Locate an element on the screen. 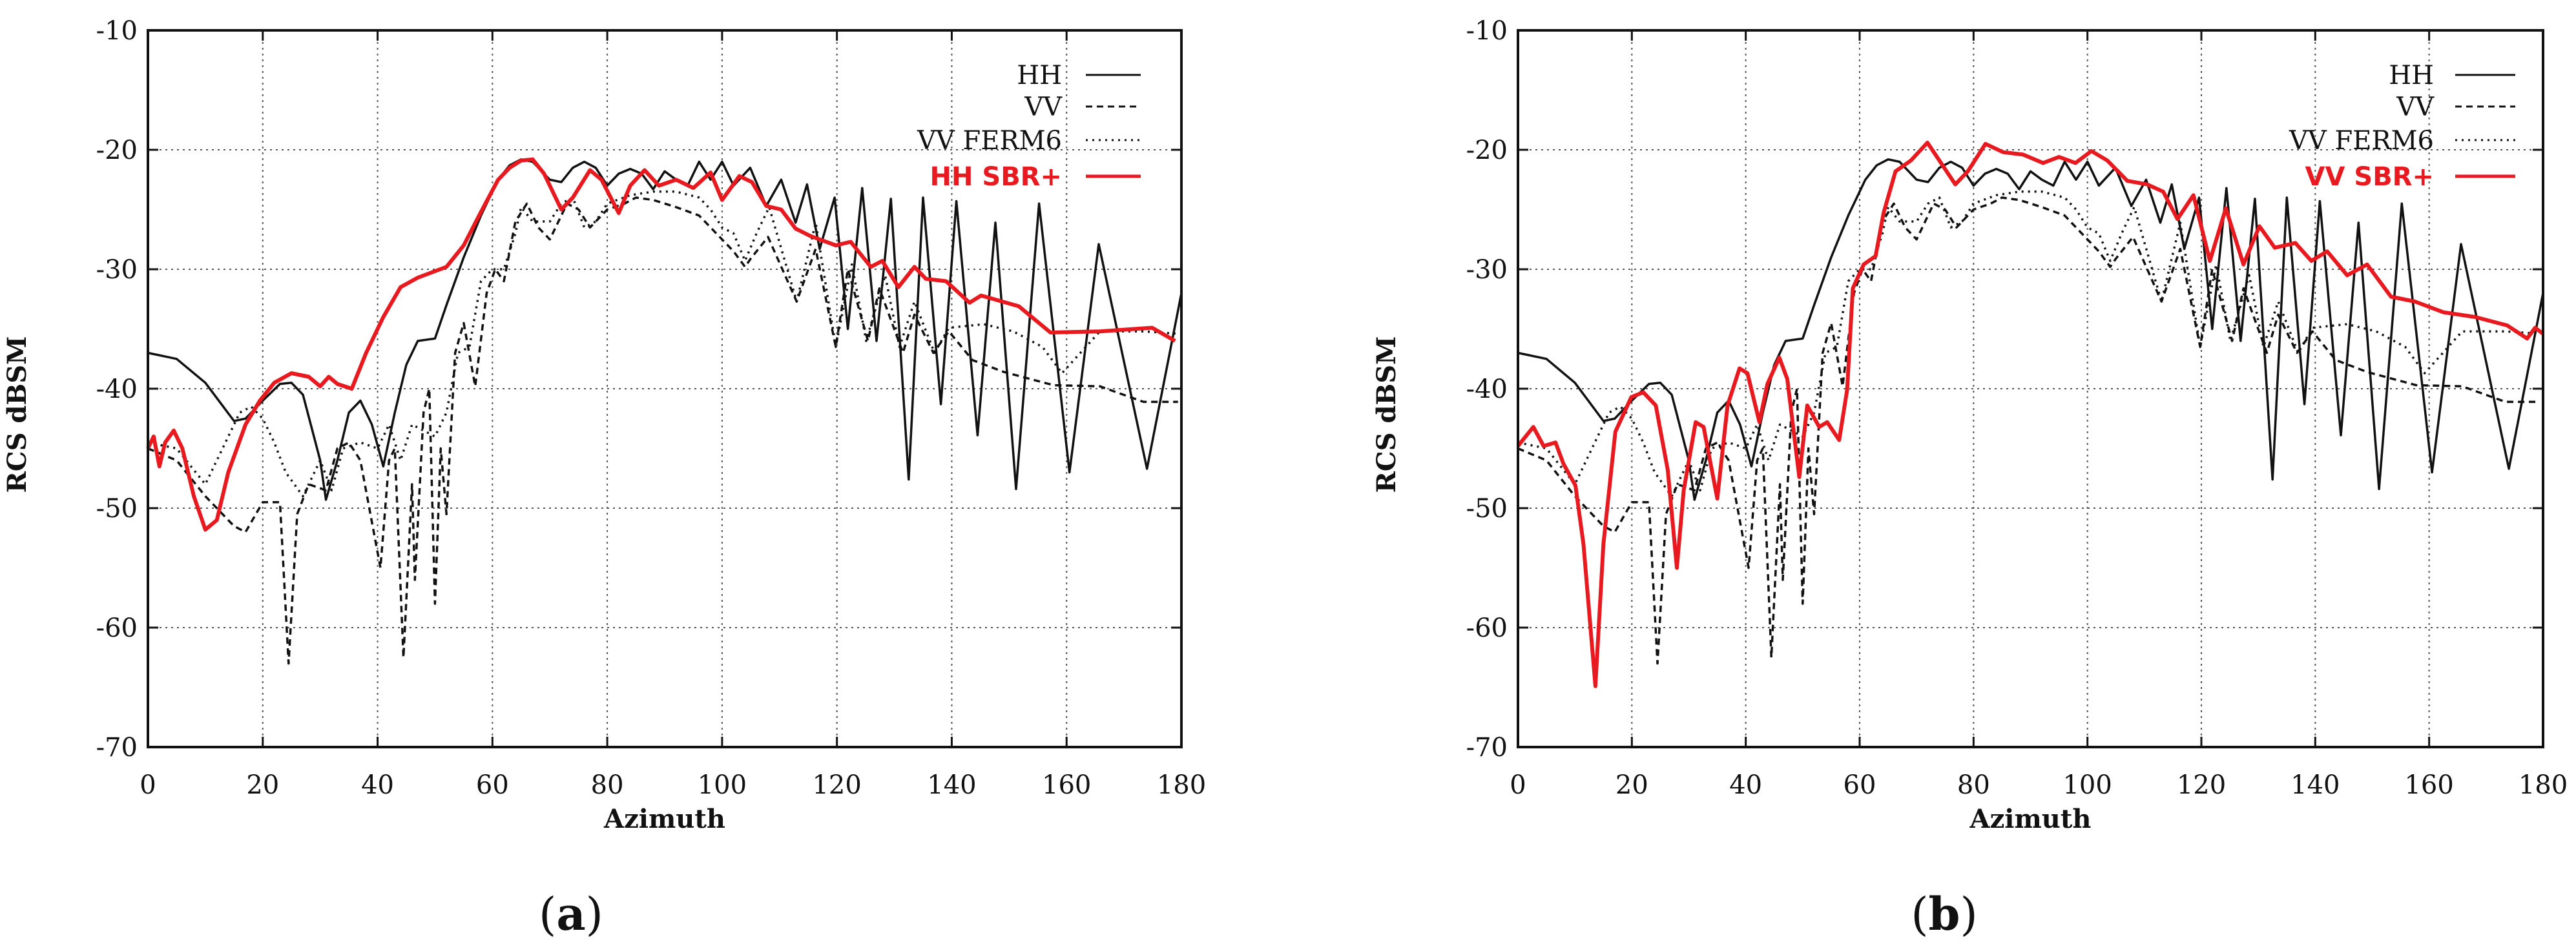  caption-a: (a) is located at coordinates (571, 914).